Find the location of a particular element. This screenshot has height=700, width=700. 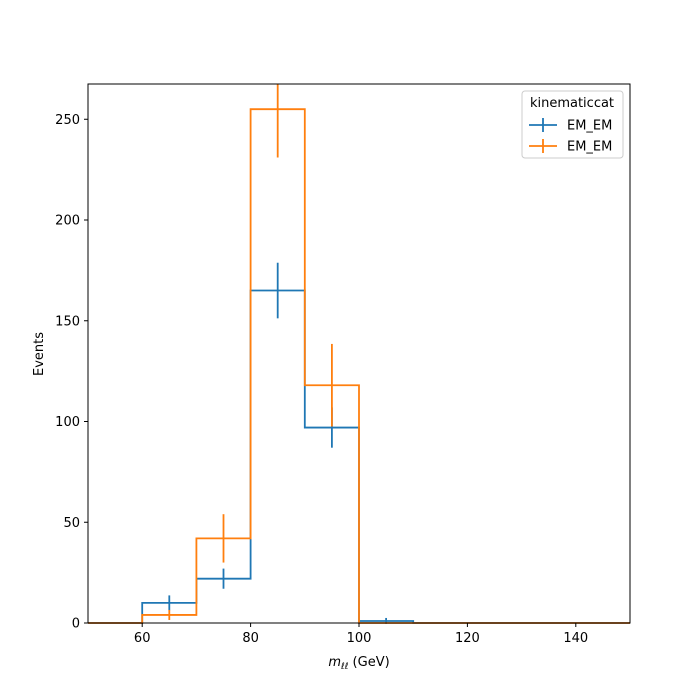

x-axis-label: mℓℓ (GeV) is located at coordinates (358, 663).